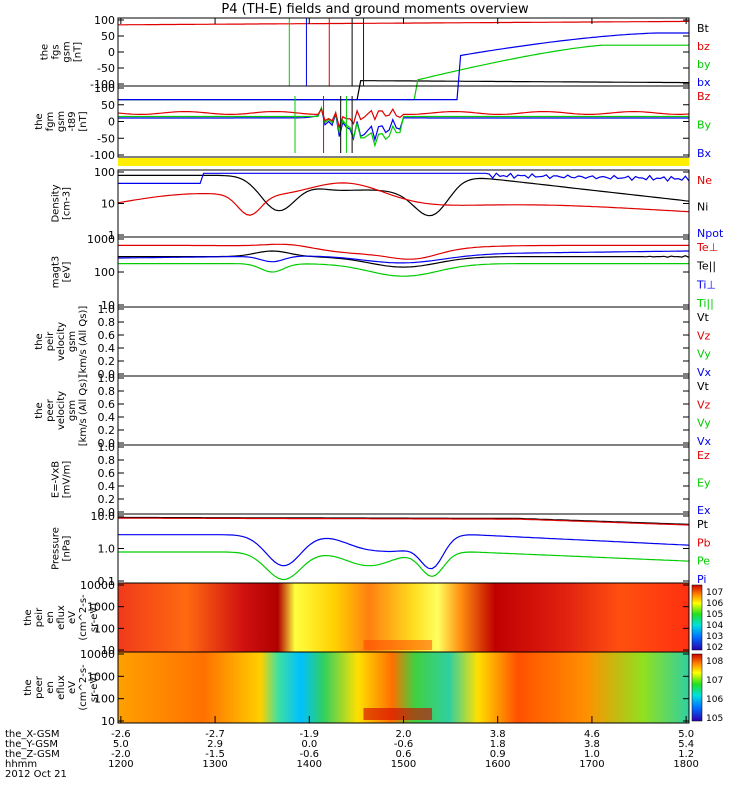 Image resolution: width=750 pixels, height=800 pixels. What do you see at coordinates (704, 354) in the screenshot?
I see `legend-Vy: Vy` at bounding box center [704, 354].